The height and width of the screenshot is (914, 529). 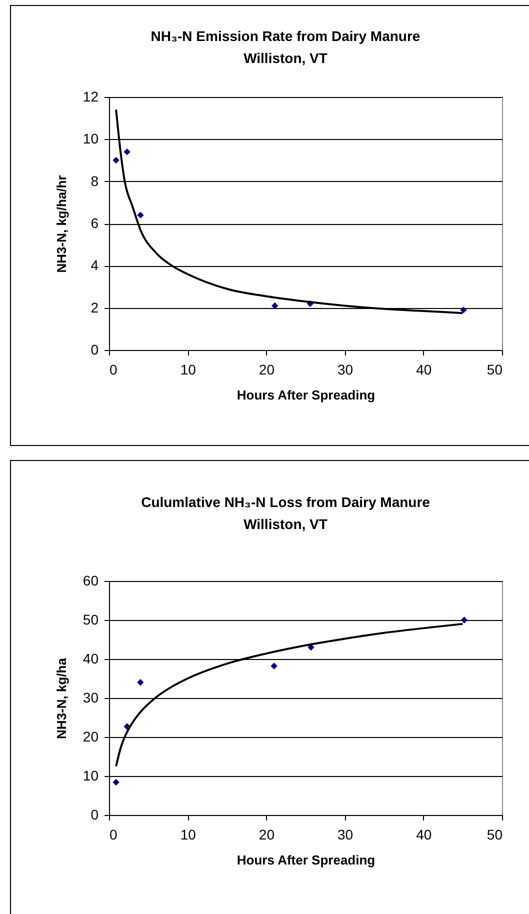 What do you see at coordinates (90, 96) in the screenshot?
I see `y-tick-label: 12` at bounding box center [90, 96].